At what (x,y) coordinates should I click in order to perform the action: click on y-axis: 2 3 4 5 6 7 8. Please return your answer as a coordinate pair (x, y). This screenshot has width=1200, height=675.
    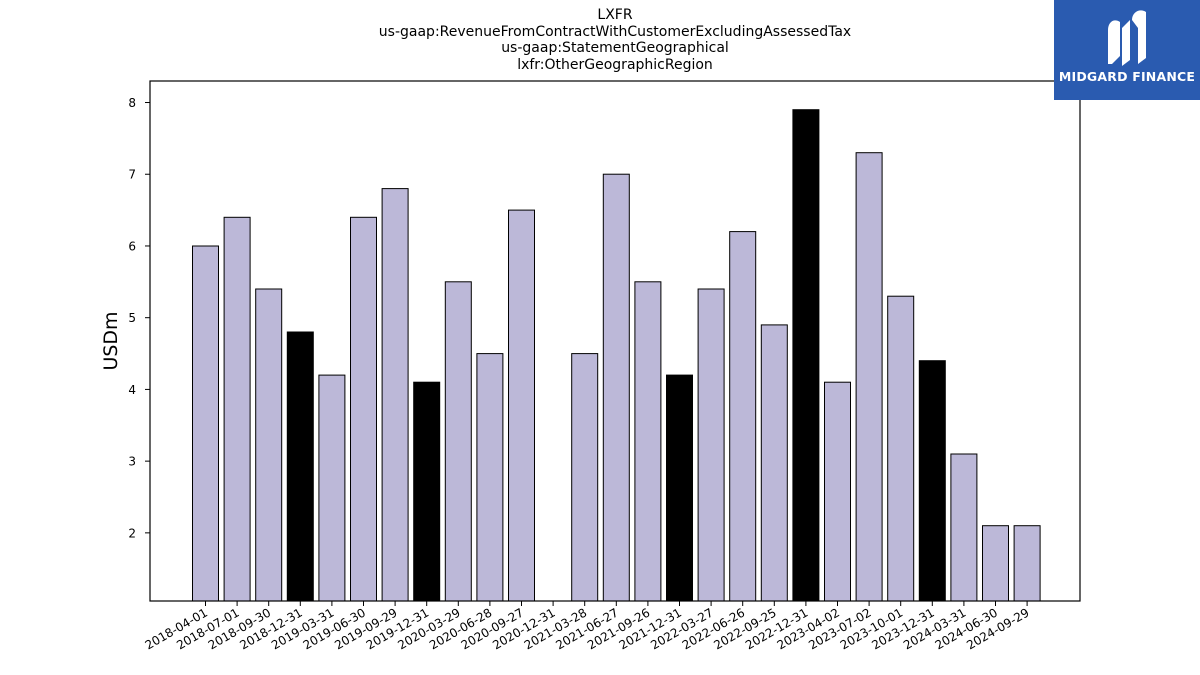
    Looking at the image, I should click on (139, 318).